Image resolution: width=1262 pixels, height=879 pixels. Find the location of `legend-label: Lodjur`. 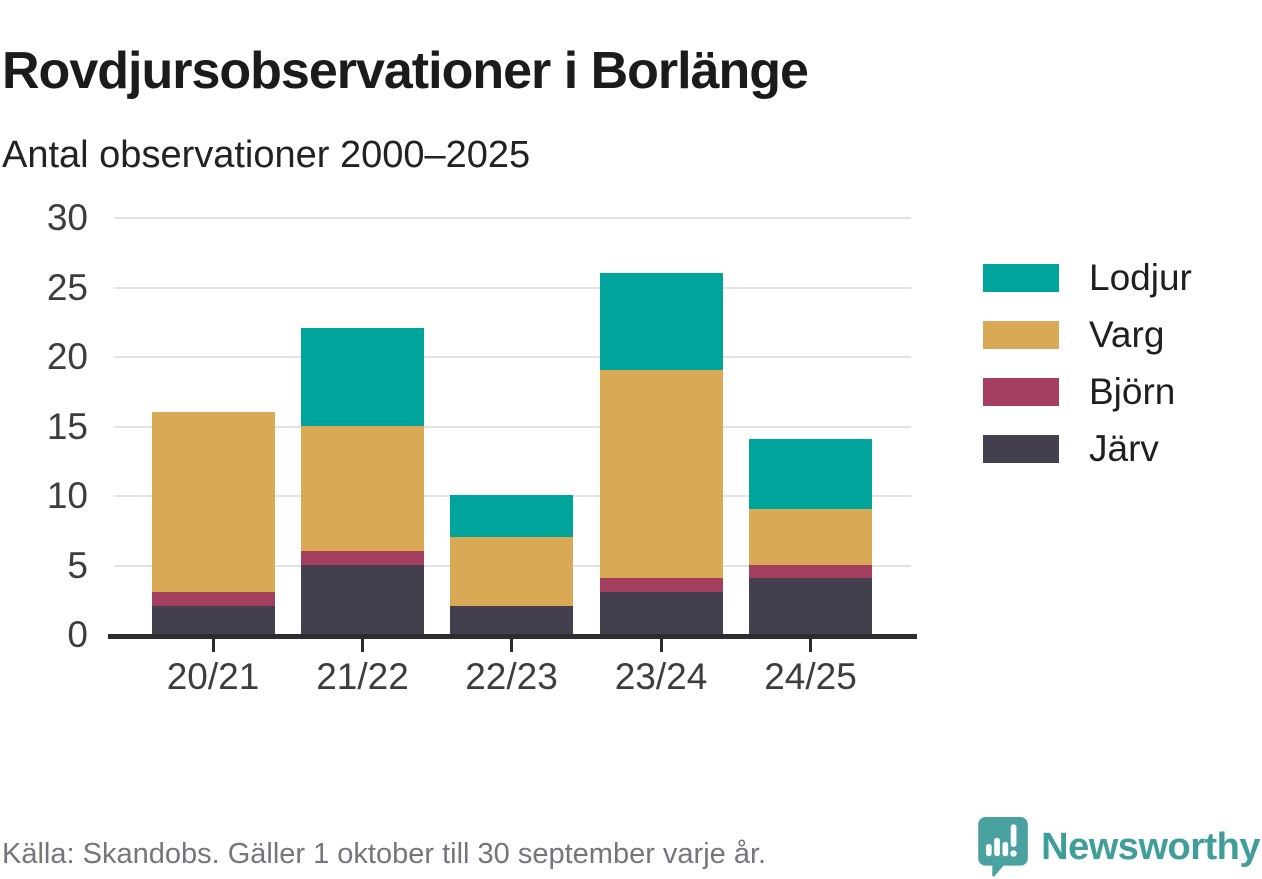

legend-label: Lodjur is located at coordinates (1140, 277).